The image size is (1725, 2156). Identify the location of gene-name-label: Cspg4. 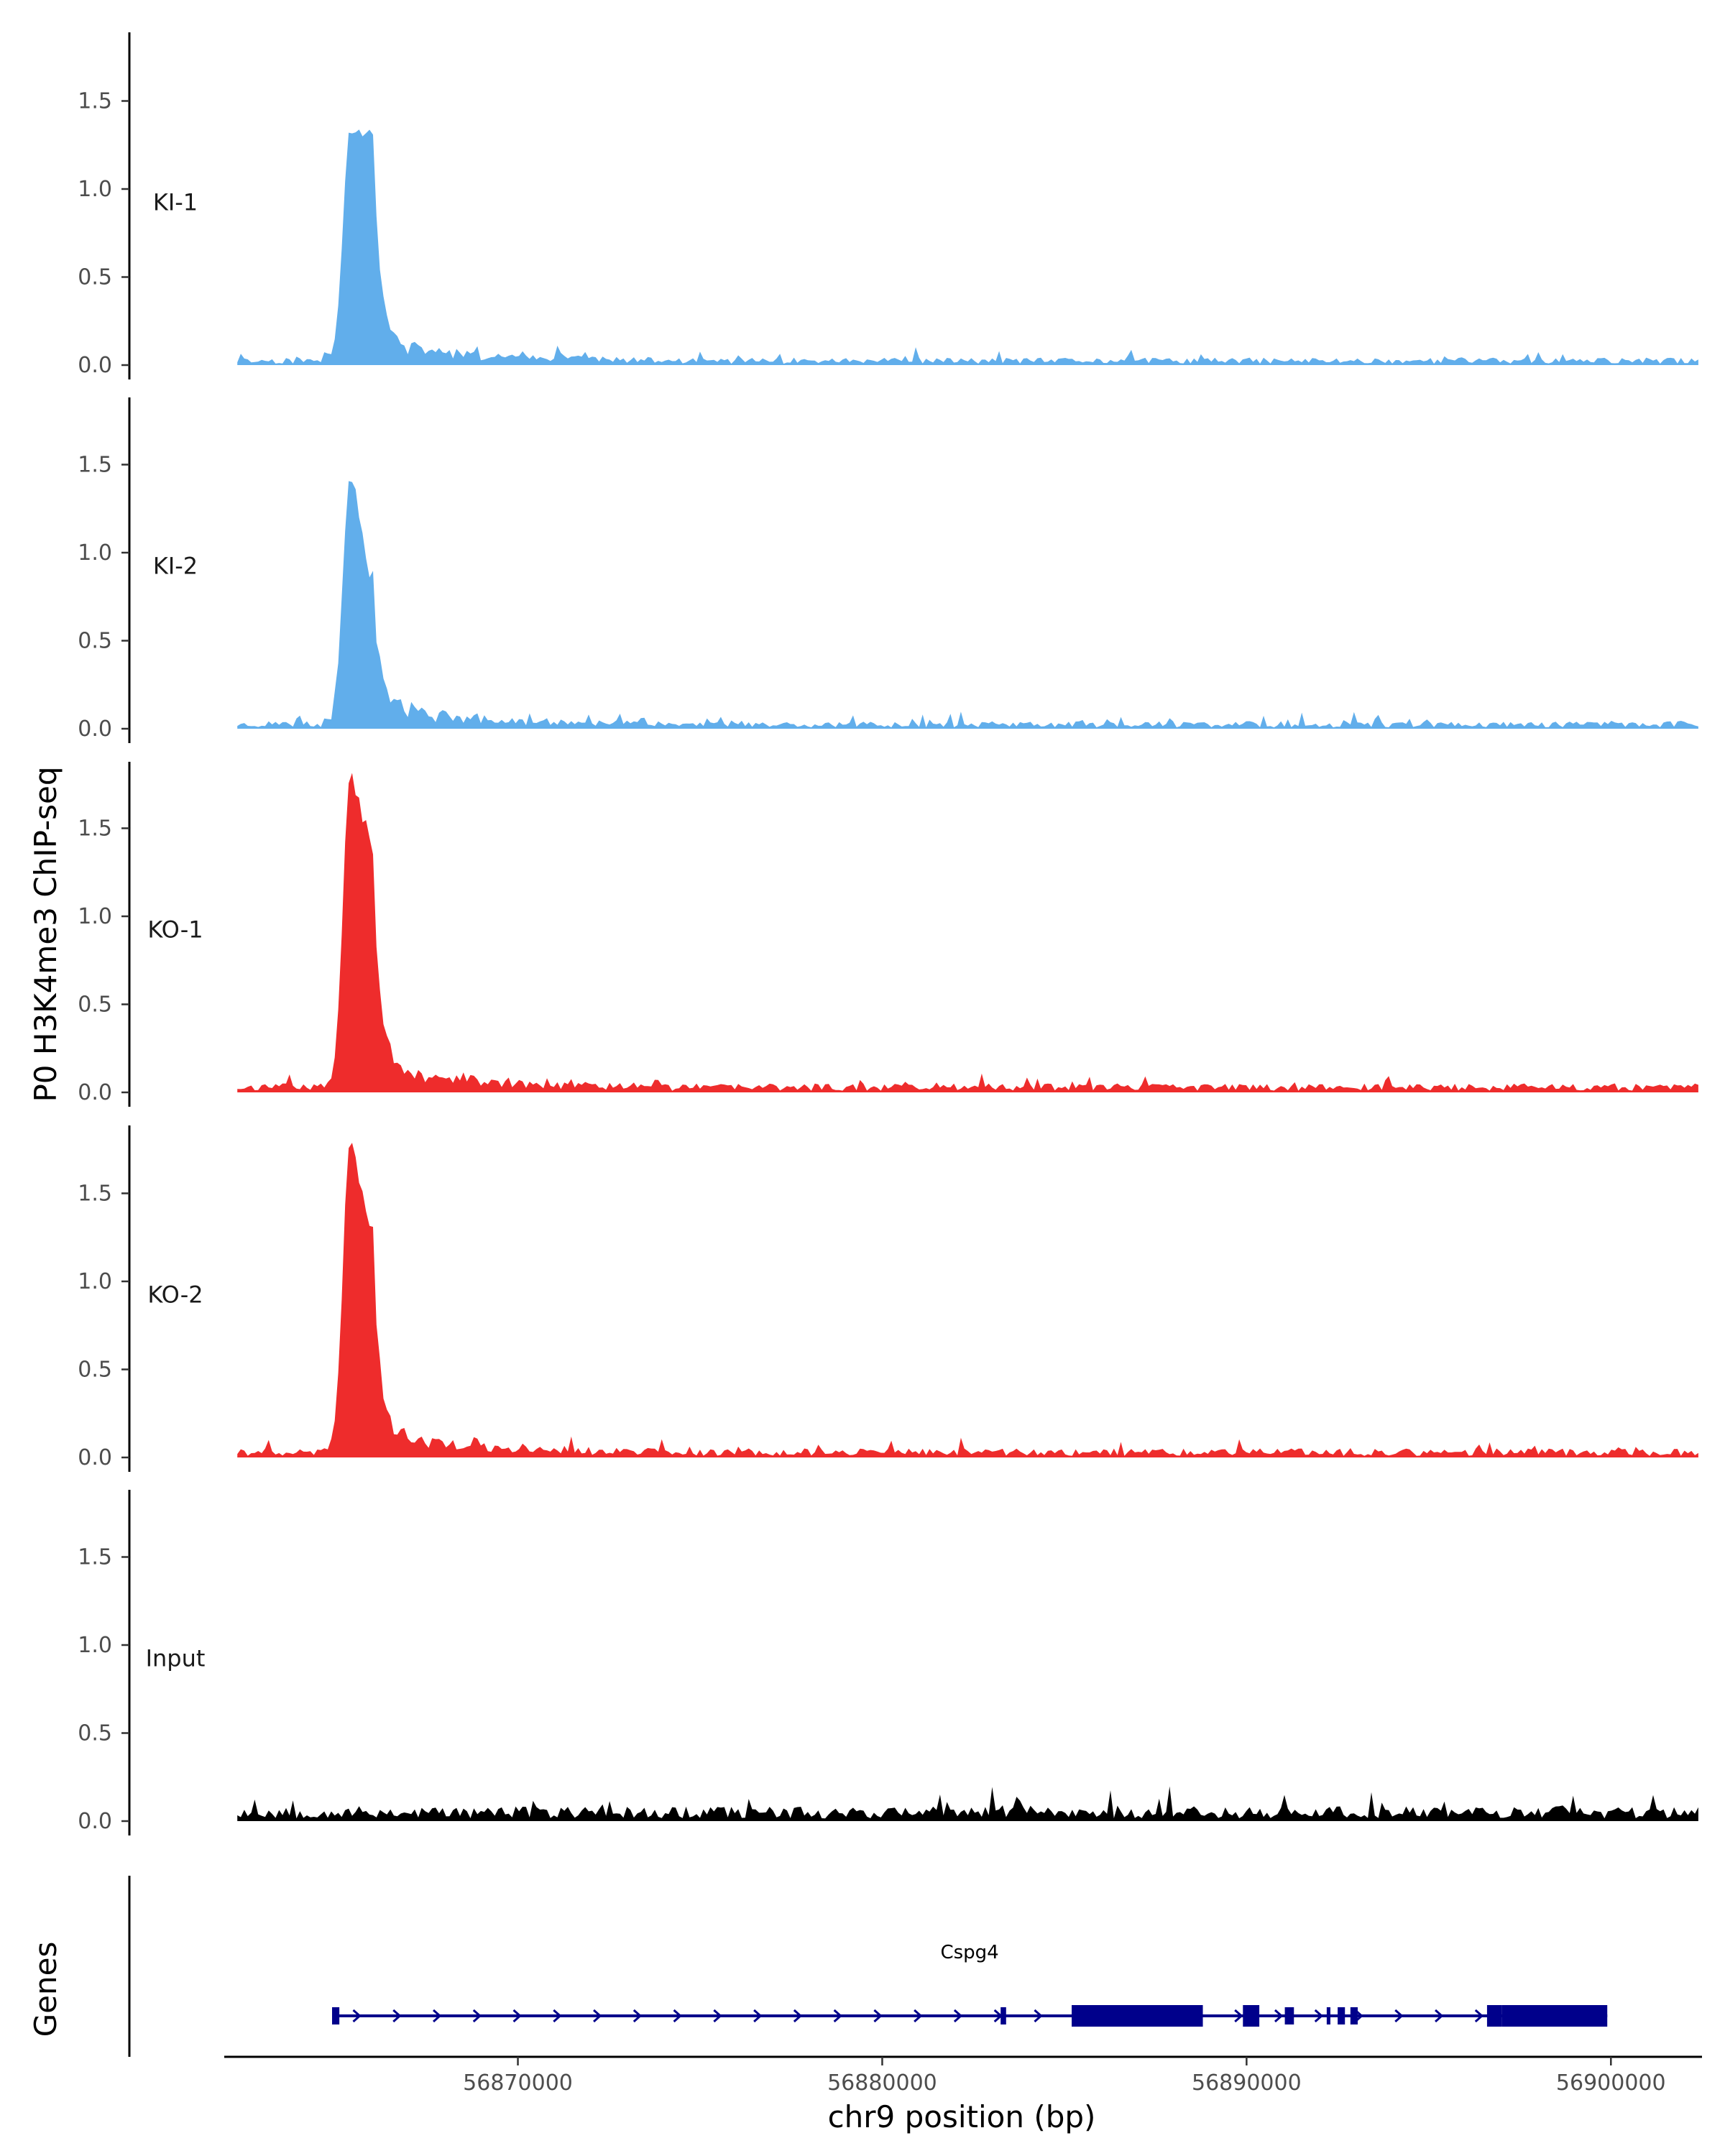
(969, 1952).